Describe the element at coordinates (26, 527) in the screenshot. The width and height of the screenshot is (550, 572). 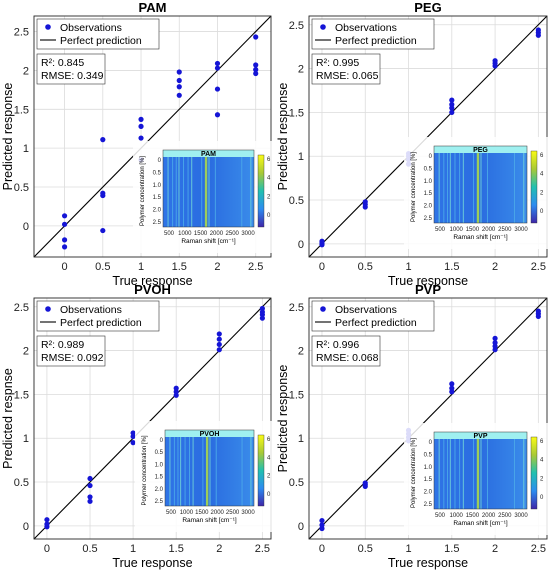
I see `y-tick-label: 0` at that location.